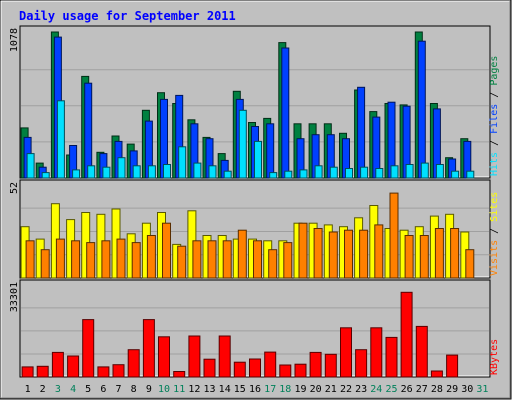 The height and width of the screenshot is (400, 512). What do you see at coordinates (467, 389) in the screenshot?
I see `x-tick-label-day-30: 30` at bounding box center [467, 389].